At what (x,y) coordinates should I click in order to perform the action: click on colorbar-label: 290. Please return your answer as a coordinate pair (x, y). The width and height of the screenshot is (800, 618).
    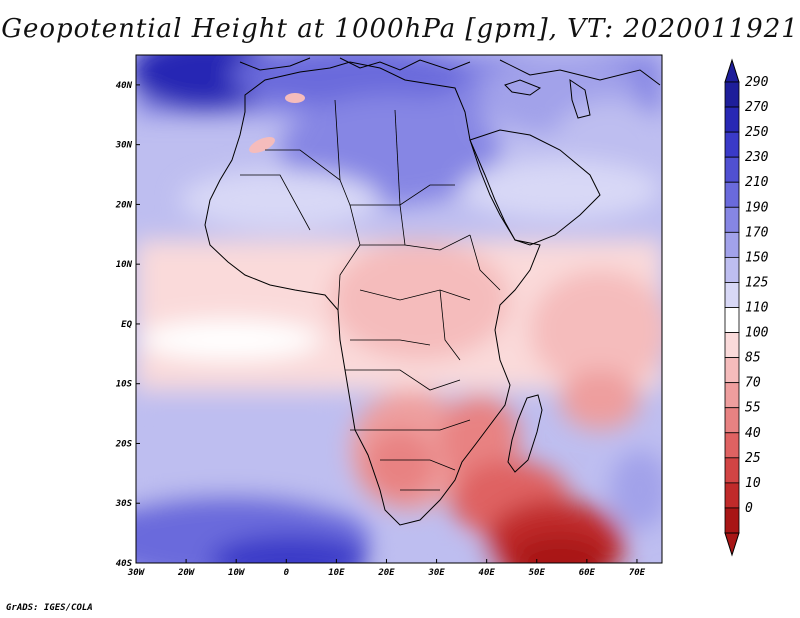
    Looking at the image, I should click on (757, 82).